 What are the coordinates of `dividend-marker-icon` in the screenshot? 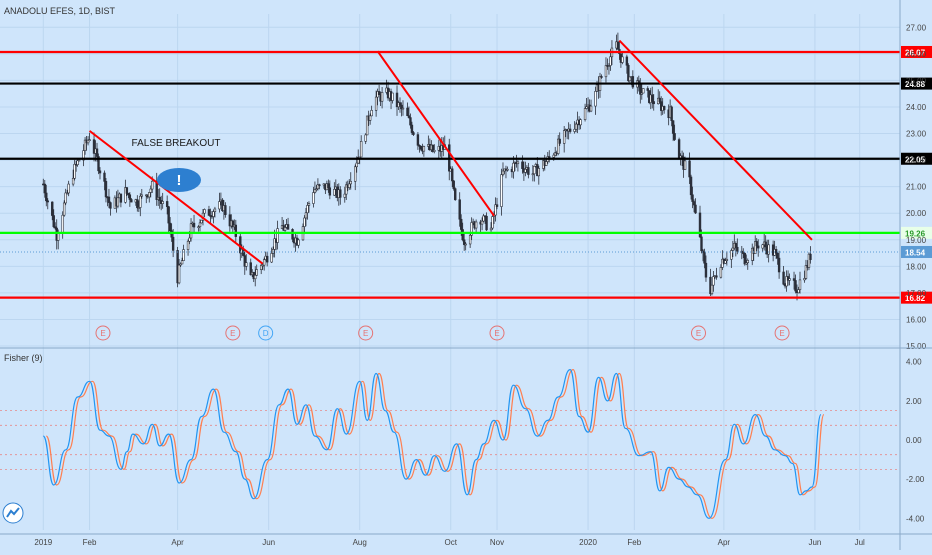 It's located at (266, 333).